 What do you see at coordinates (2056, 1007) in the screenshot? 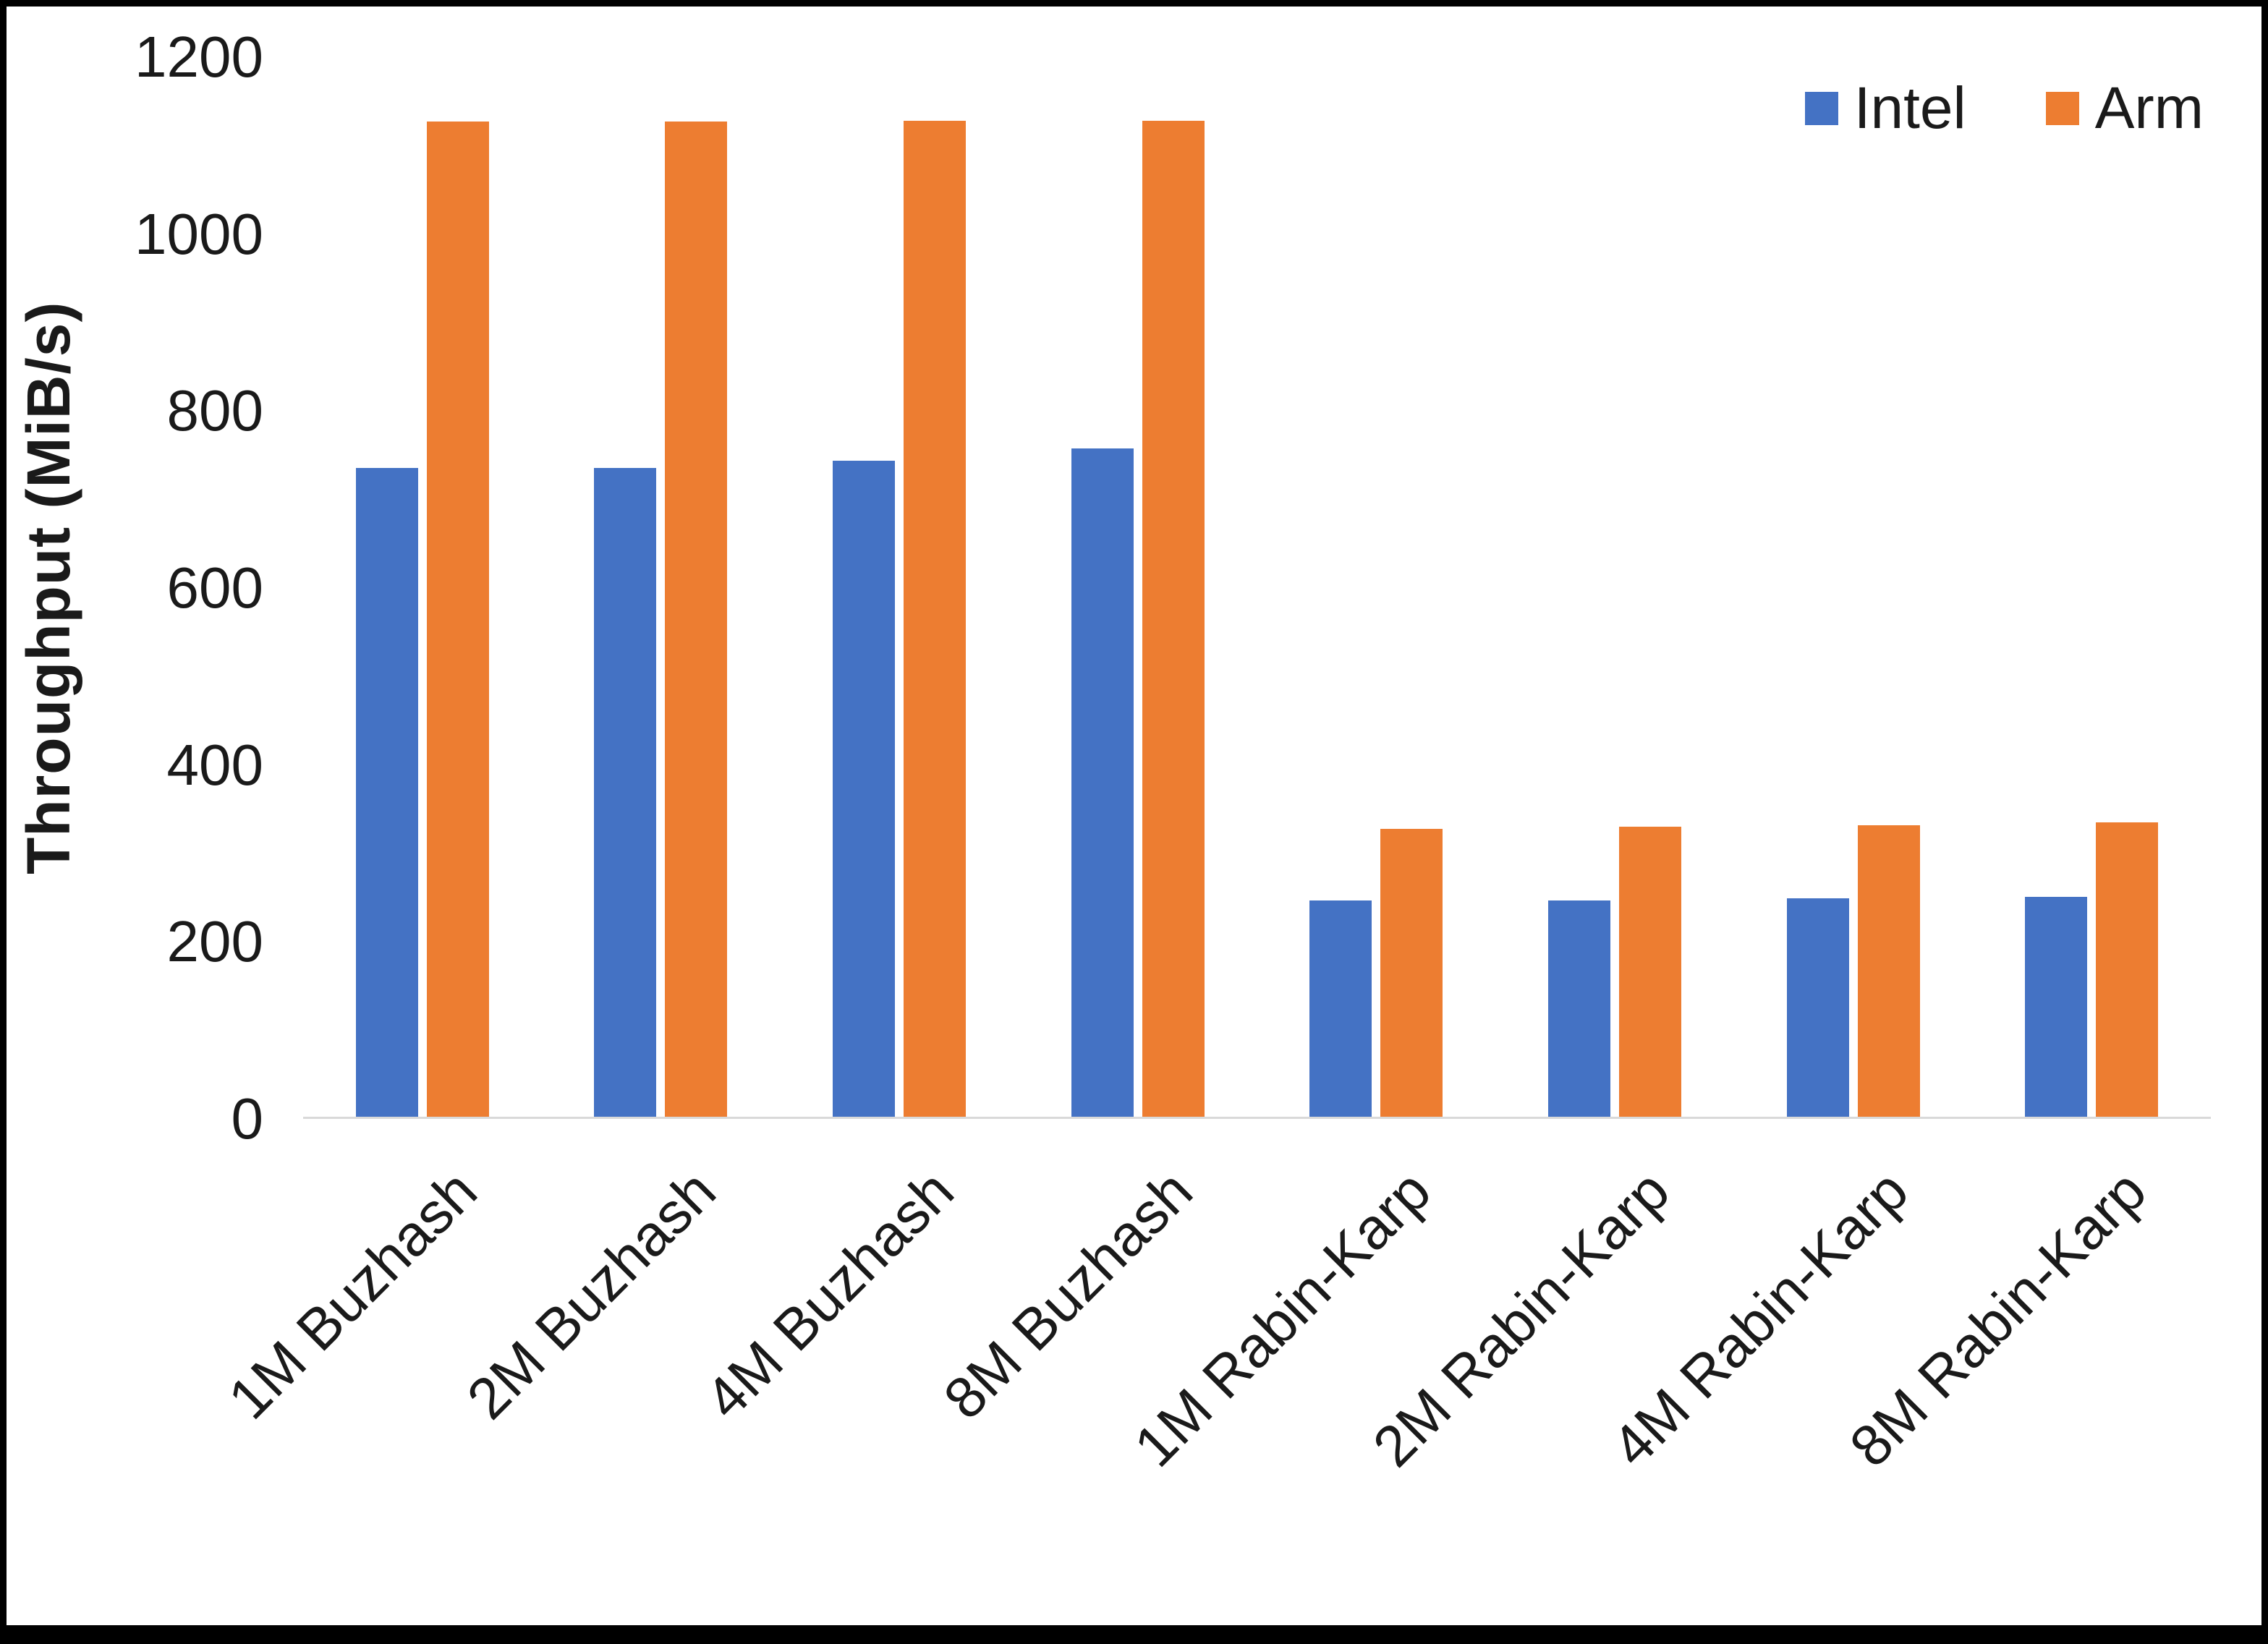
I see `bar-intel-8m-rabin-karp` at bounding box center [2056, 1007].